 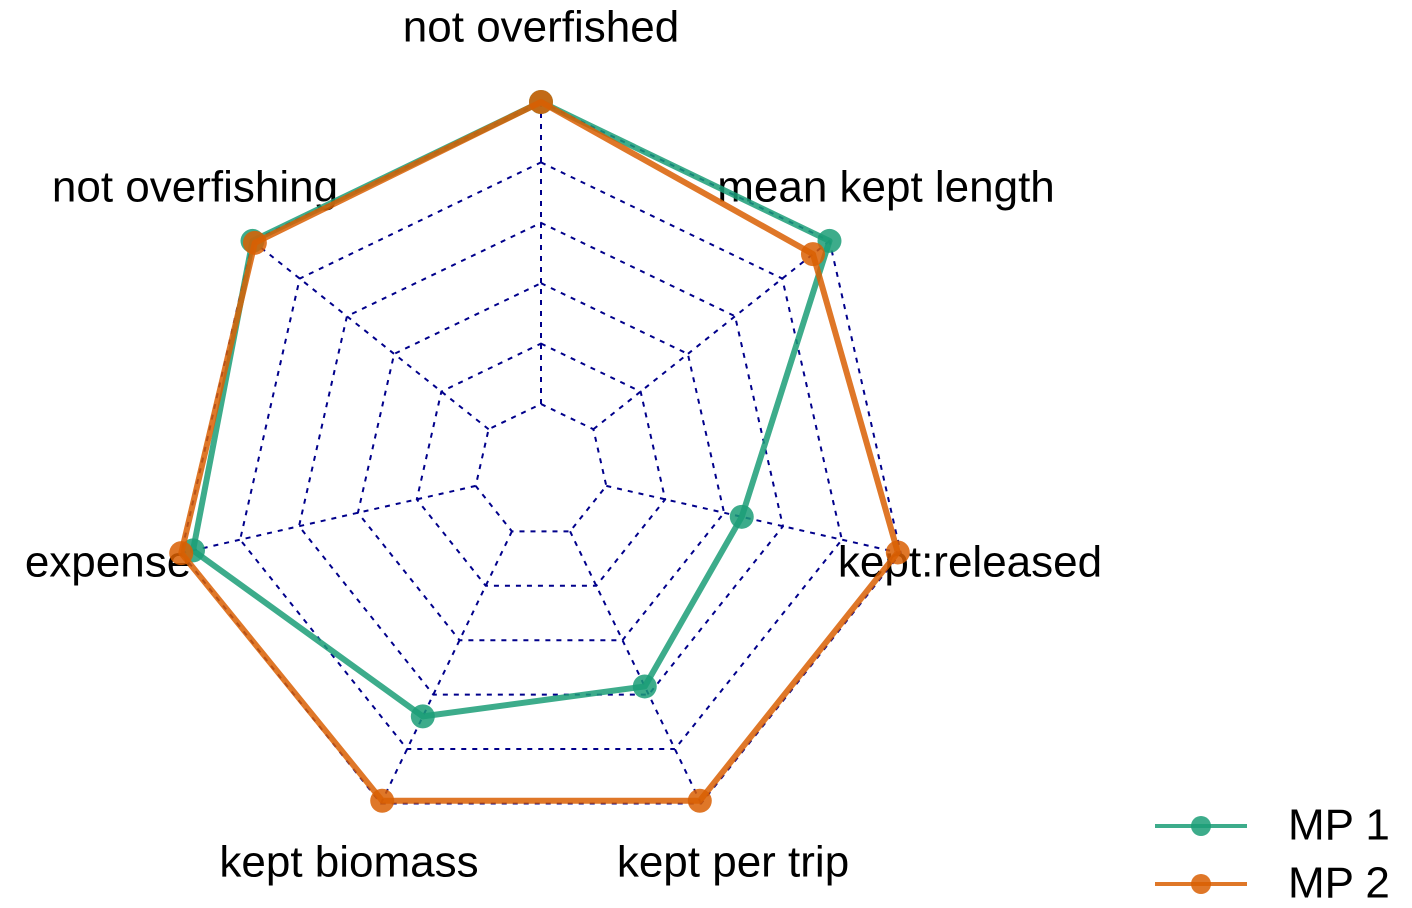 What do you see at coordinates (1339, 825) in the screenshot?
I see `legend-label: MP 1` at bounding box center [1339, 825].